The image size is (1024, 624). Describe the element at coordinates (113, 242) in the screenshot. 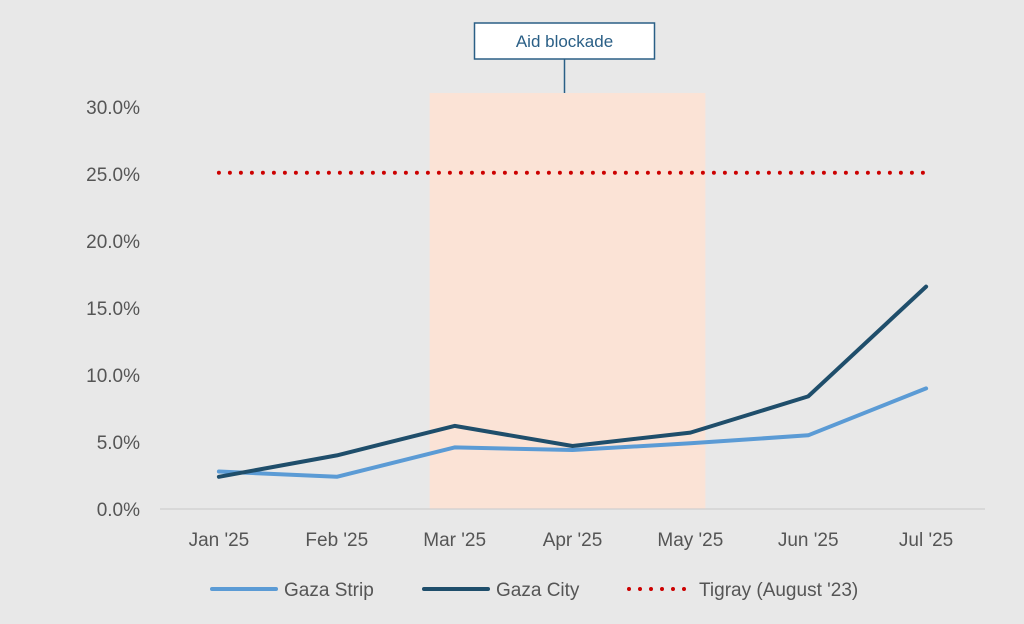

I see `y-tick-label: 20.0%` at that location.